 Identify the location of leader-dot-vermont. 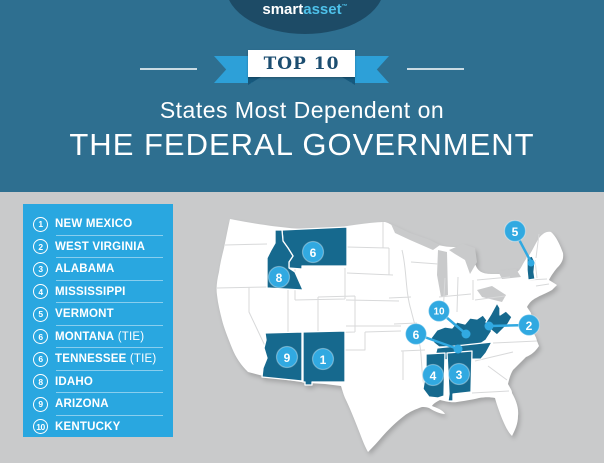
(531, 263).